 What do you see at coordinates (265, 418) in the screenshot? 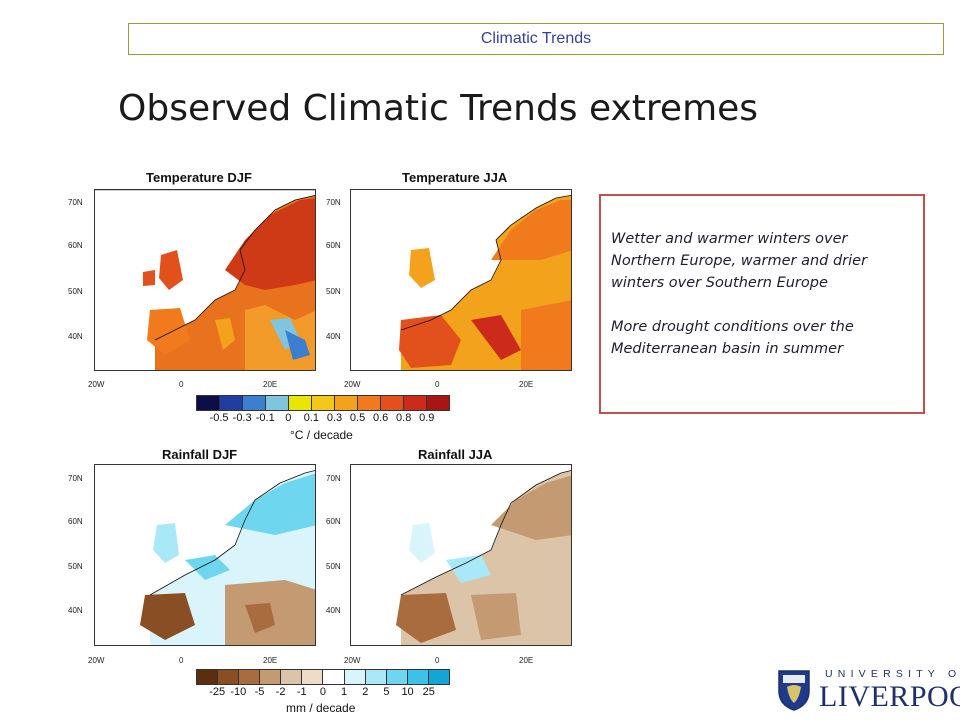
I see `temperature-colorbar-tick-label: -0.1` at bounding box center [265, 418].